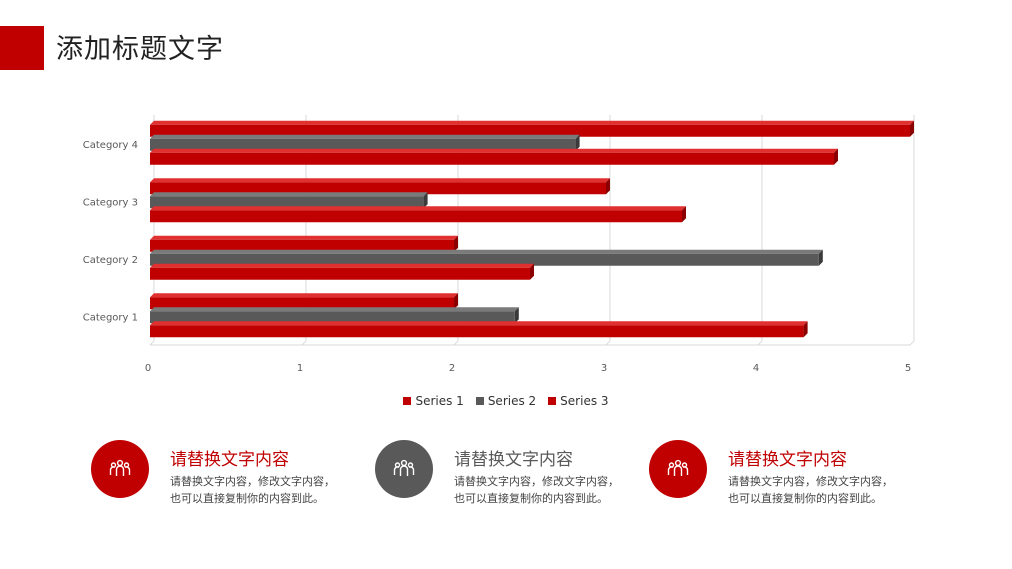  Describe the element at coordinates (110, 202) in the screenshot. I see `y-tick-label: Category 3` at that location.